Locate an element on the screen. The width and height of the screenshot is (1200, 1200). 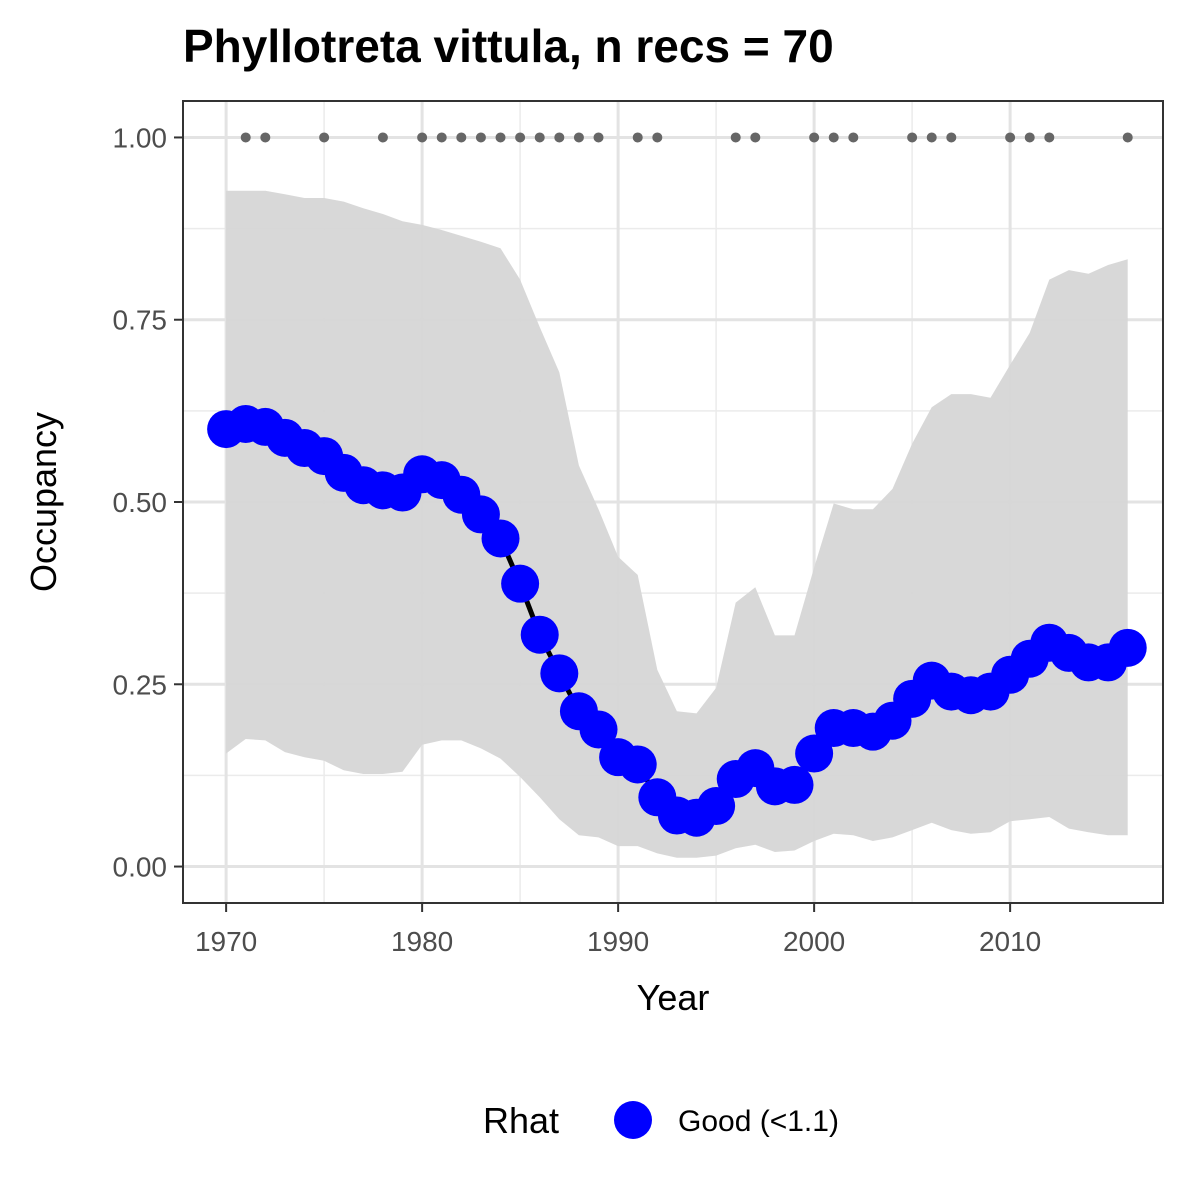
x-axis-title: Year is located at coordinates (673, 997).